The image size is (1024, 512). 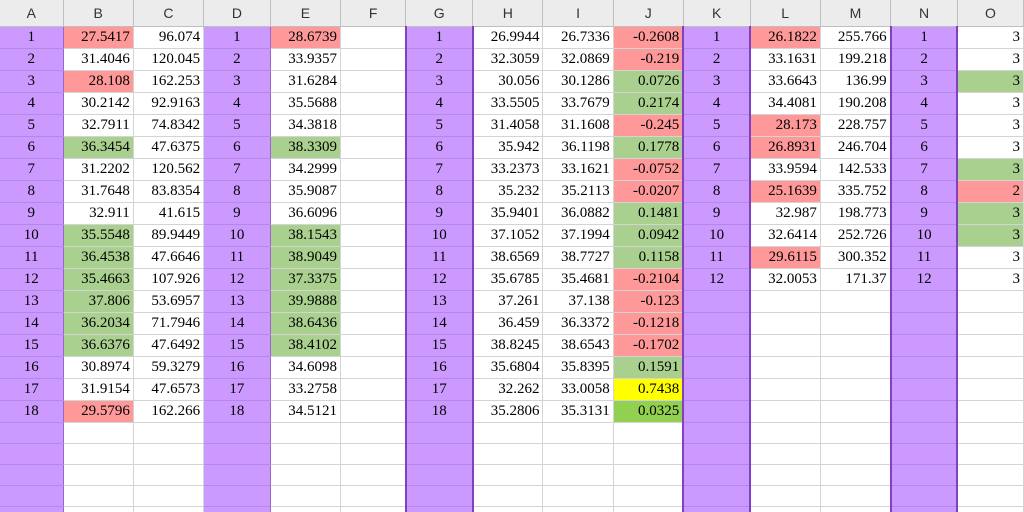 What do you see at coordinates (98, 59) in the screenshot?
I see `cell-b2: 31.4046` at bounding box center [98, 59].